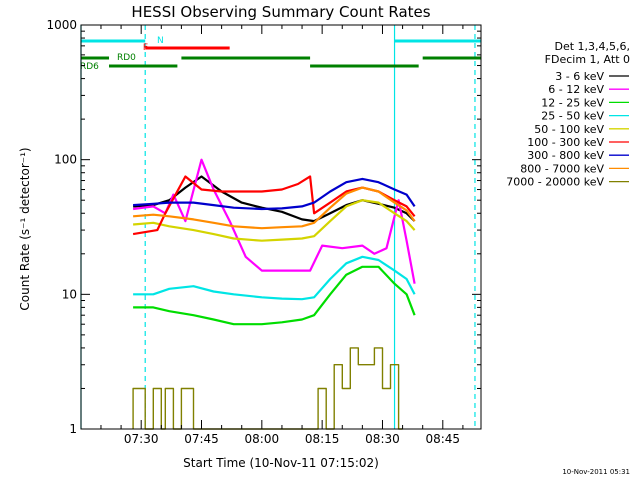  Describe the element at coordinates (572, 102) in the screenshot. I see `legend-label-3: 12 - 25 keV` at that location.